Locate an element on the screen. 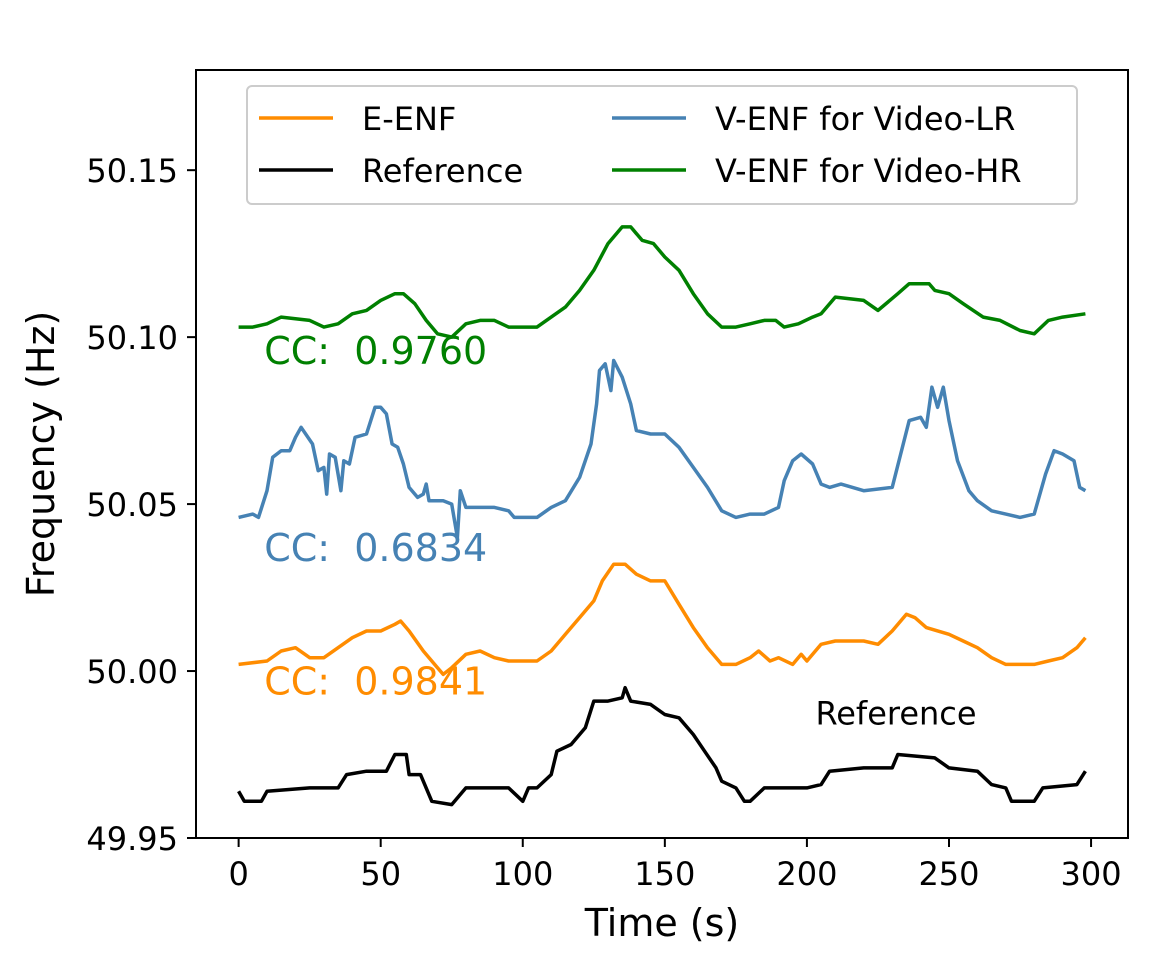 The height and width of the screenshot is (967, 1150). x-axis-label: Time (s) is located at coordinates (662, 923).